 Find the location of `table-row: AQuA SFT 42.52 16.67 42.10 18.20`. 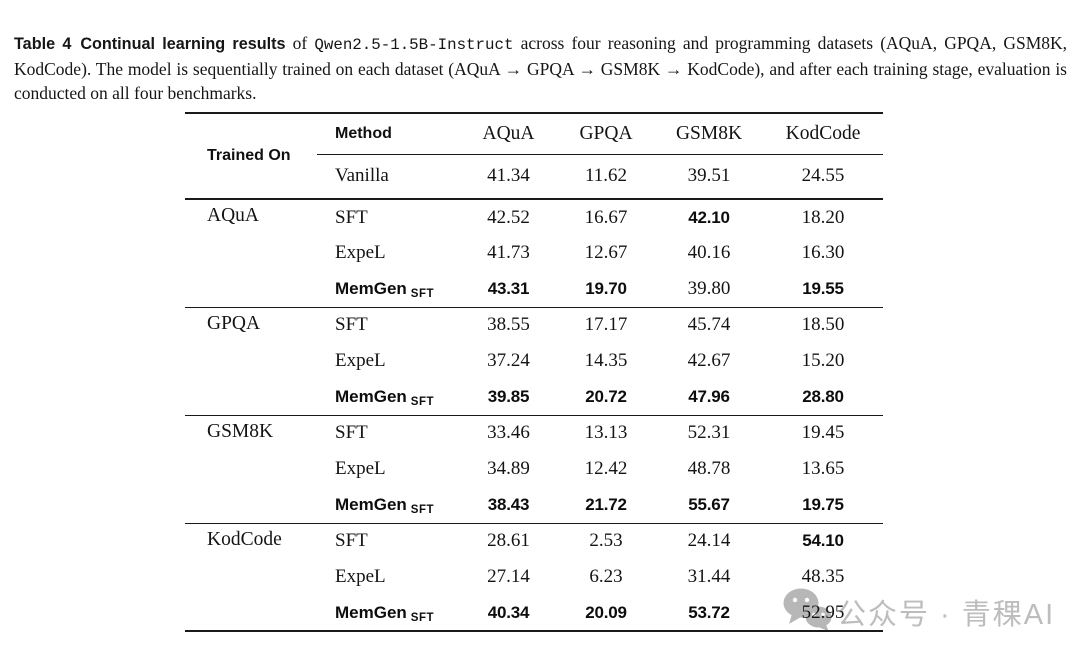

table-row: AQuA SFT 42.52 16.67 42.10 18.20 is located at coordinates (534, 217).